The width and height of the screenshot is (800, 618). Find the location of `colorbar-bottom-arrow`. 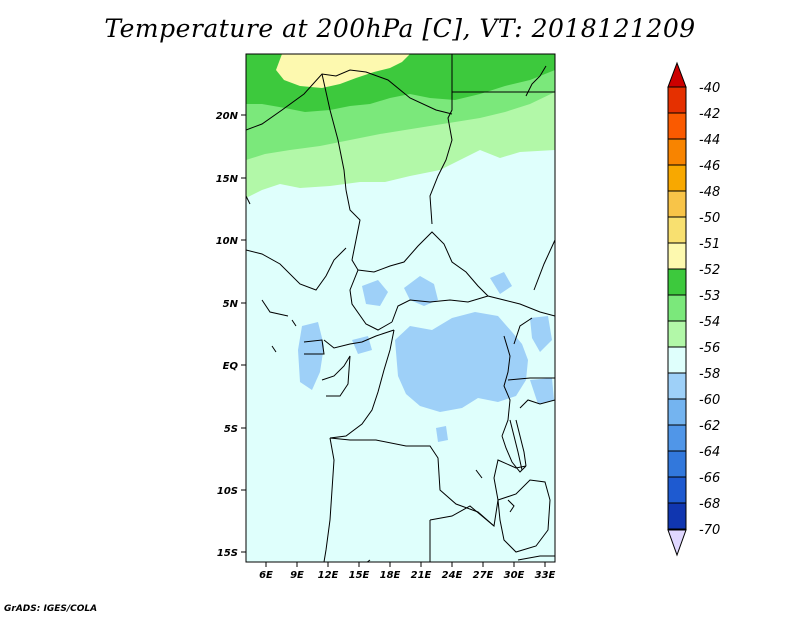

colorbar-bottom-arrow is located at coordinates (677, 543).